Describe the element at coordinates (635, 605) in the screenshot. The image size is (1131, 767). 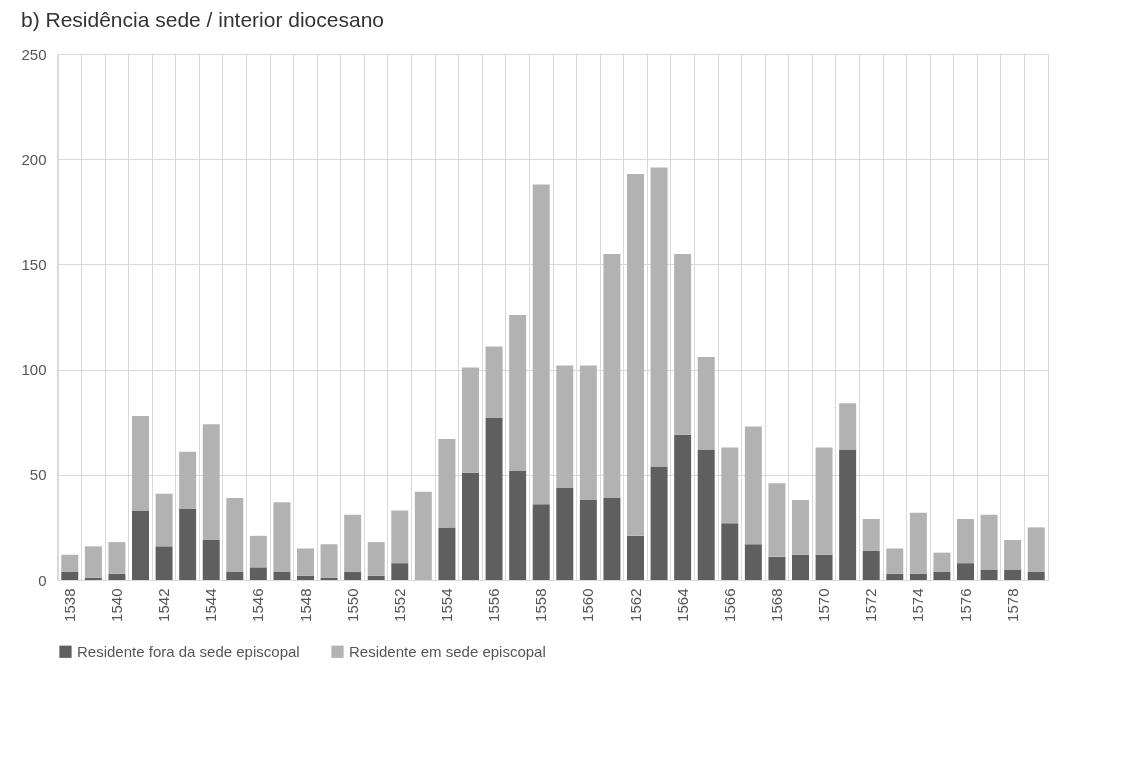
I see `x-tick-label: 1562` at that location.